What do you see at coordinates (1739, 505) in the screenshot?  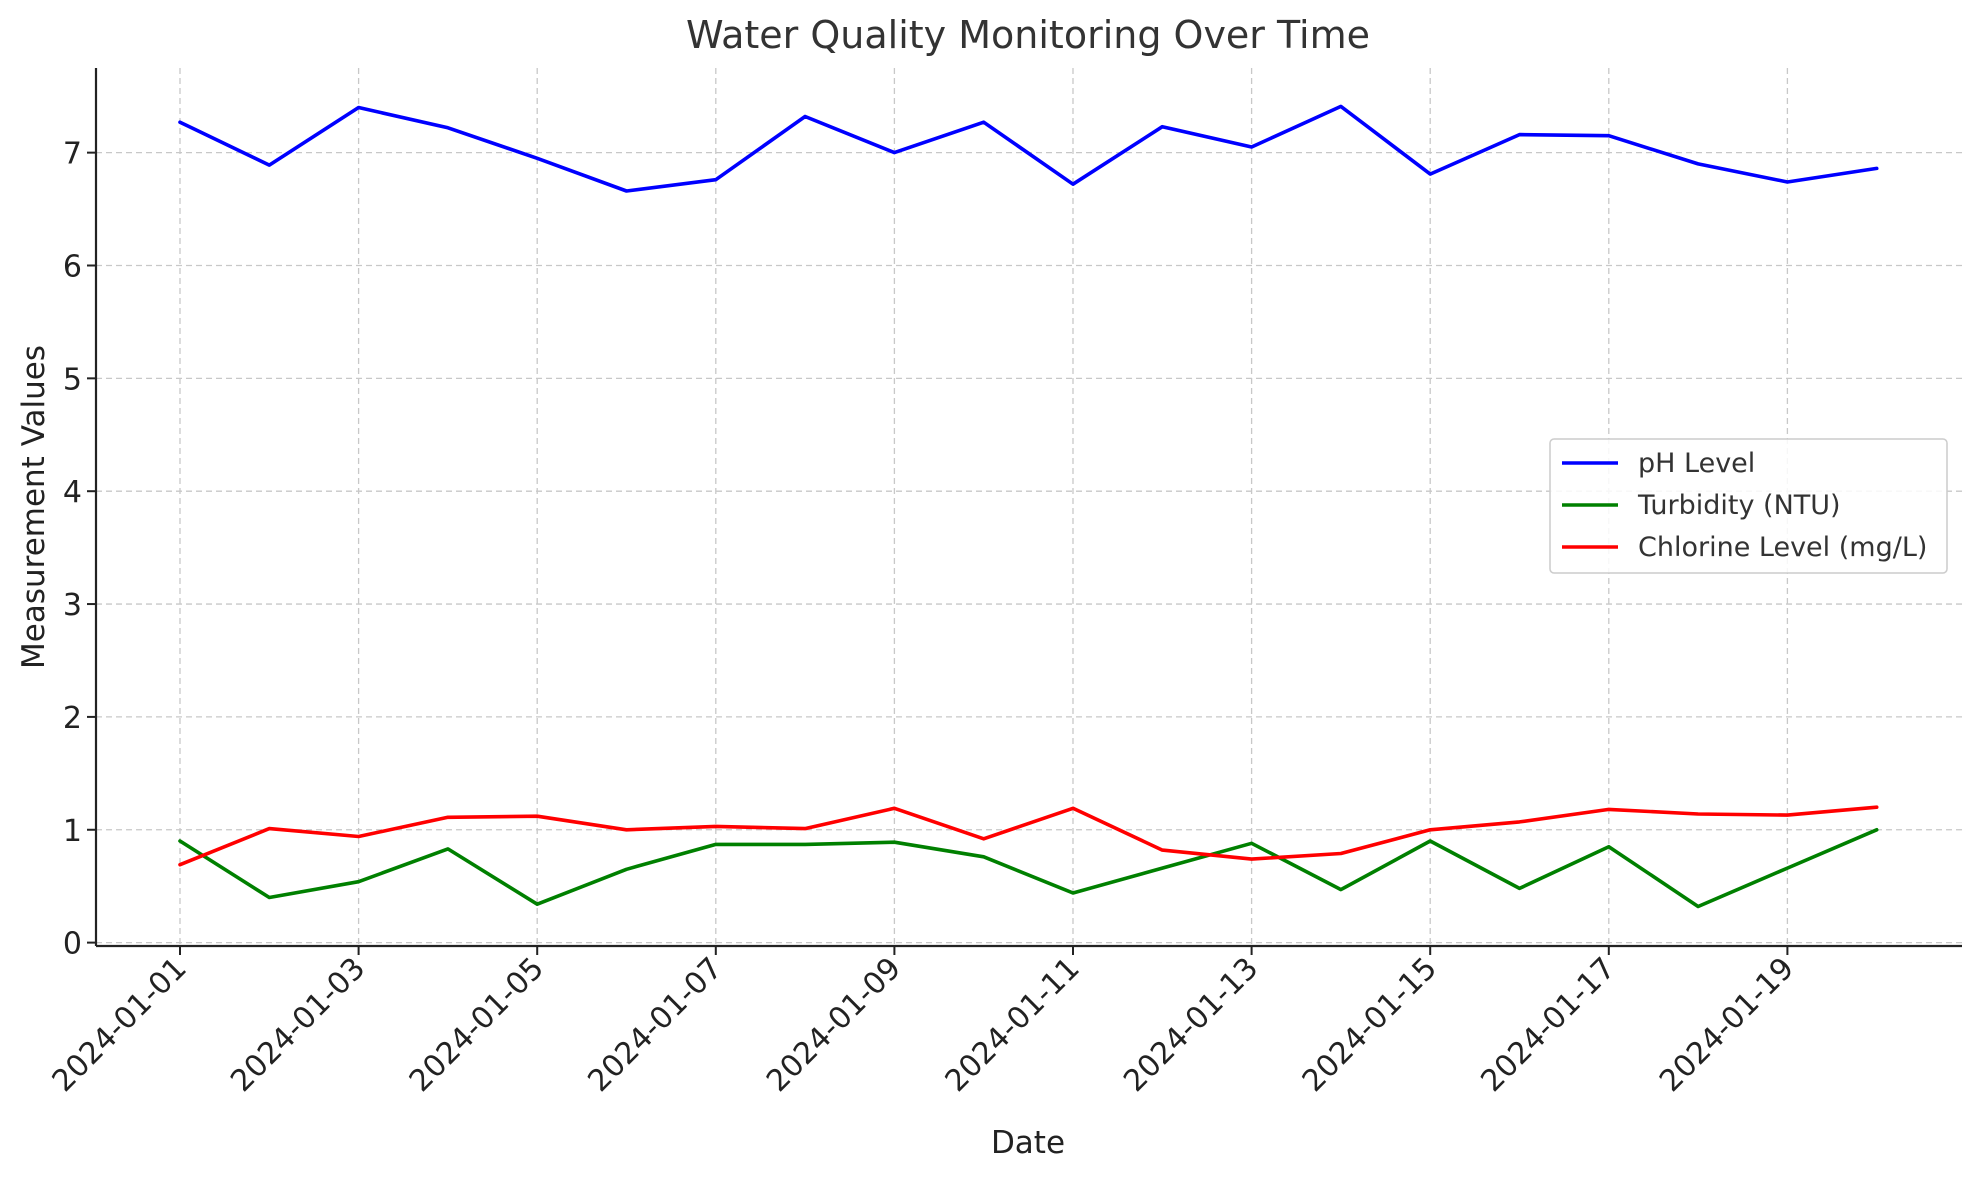 I see `legend-label: Turbidity (NTU)` at bounding box center [1739, 505].